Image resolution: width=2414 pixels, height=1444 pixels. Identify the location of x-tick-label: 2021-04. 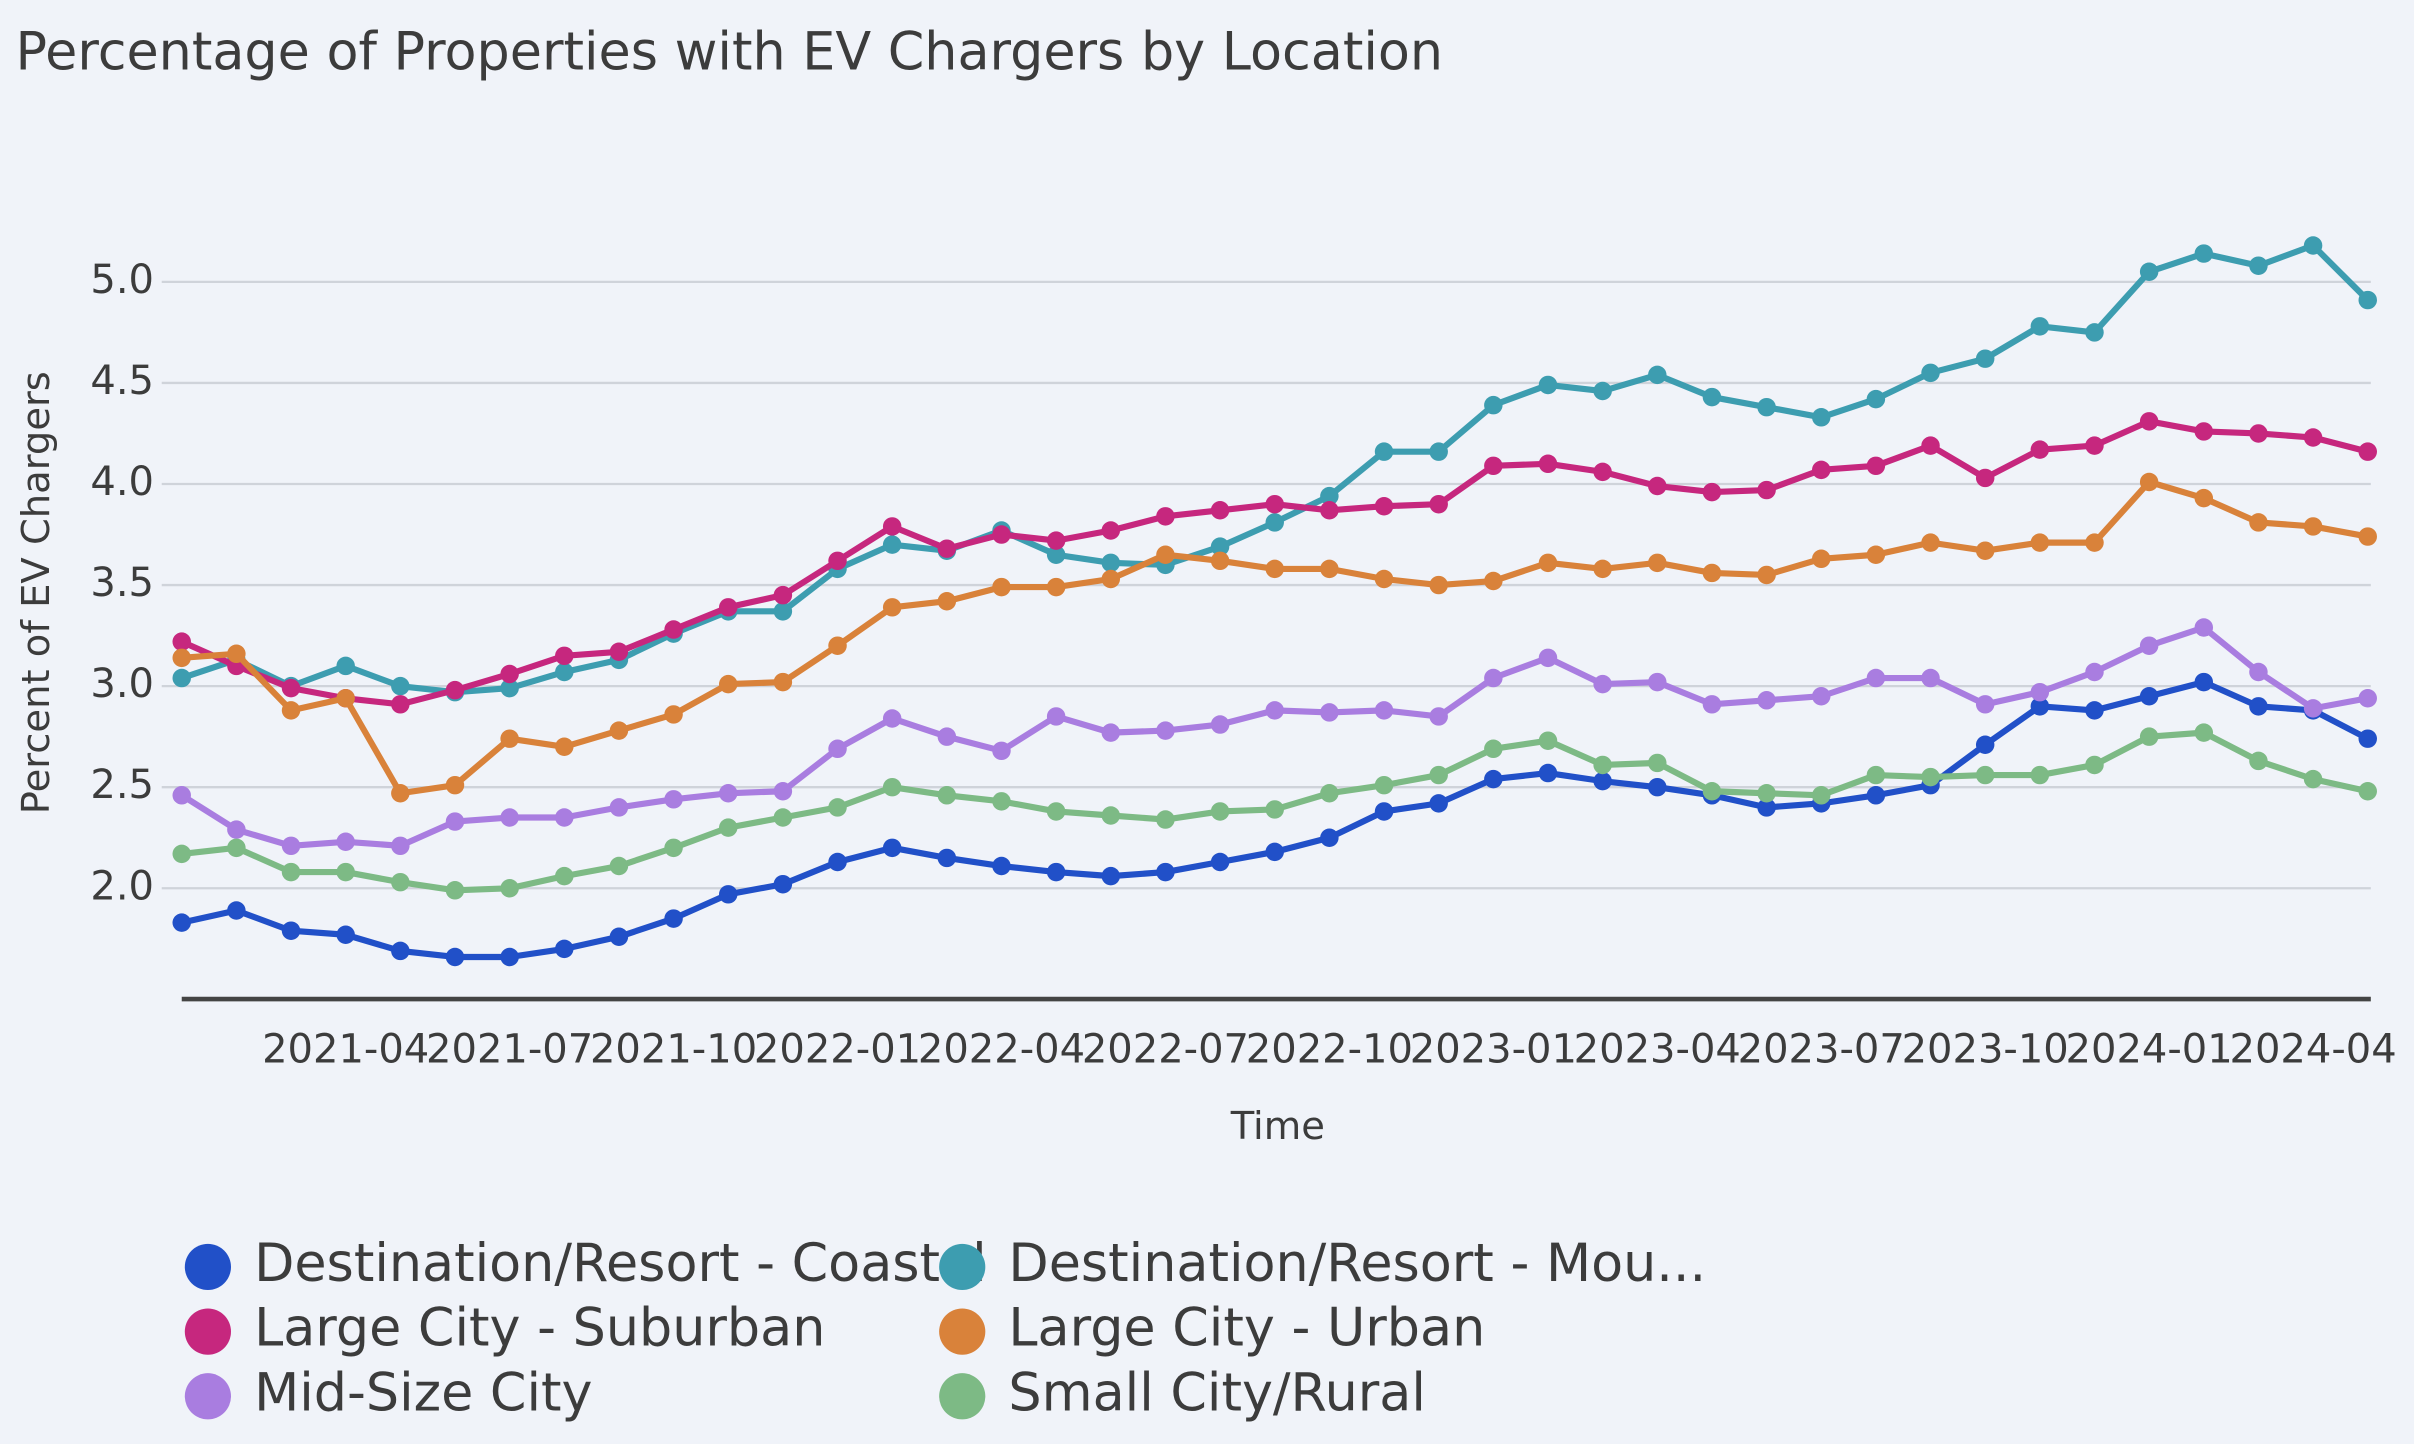
(345, 1049).